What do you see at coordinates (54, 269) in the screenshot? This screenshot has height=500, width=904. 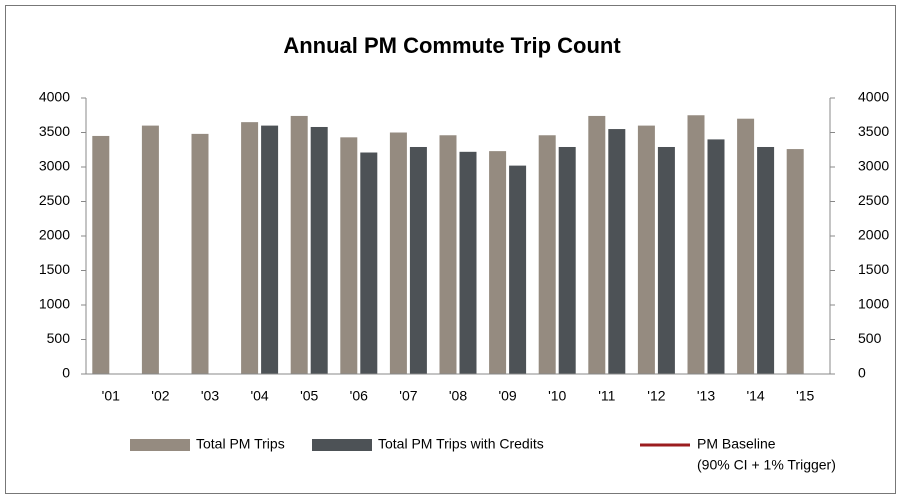 I see `y-tick-label: 1500` at bounding box center [54, 269].